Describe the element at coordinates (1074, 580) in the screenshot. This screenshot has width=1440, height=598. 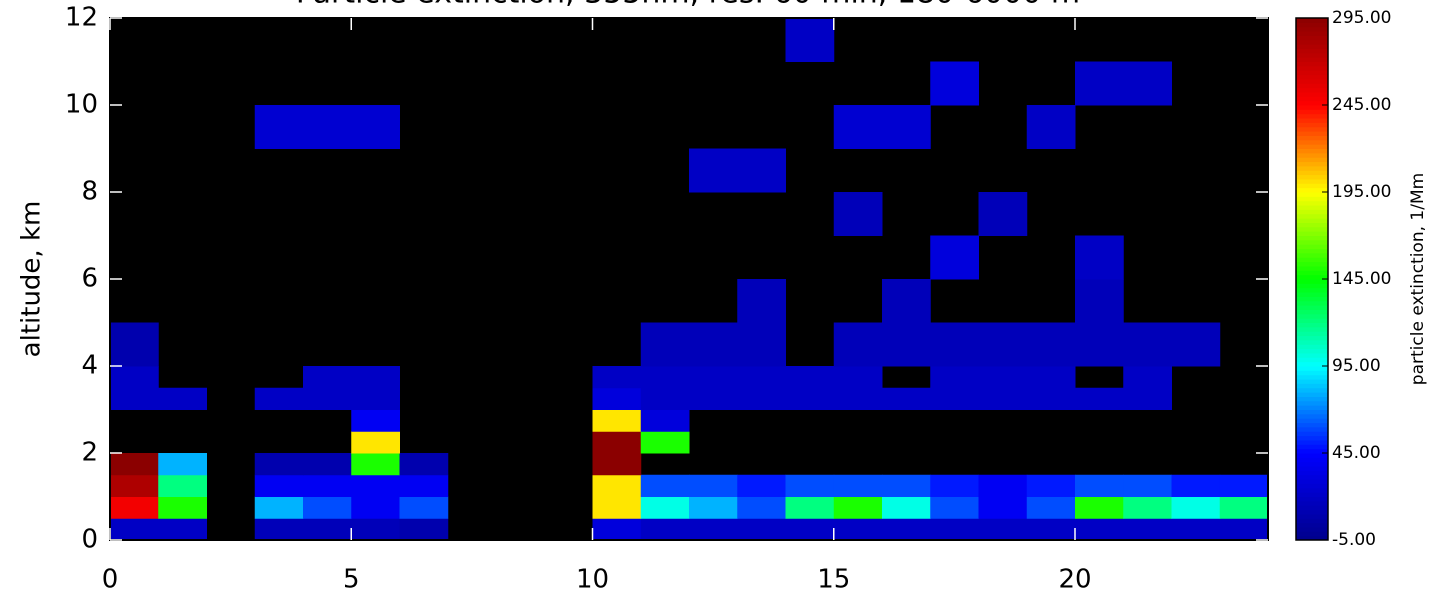
I see `x-tick-label: 20` at that location.